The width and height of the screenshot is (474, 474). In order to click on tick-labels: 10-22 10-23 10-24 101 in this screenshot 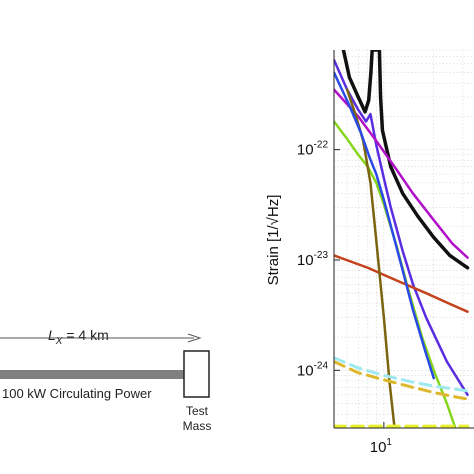, I will do `click(345, 298)`.